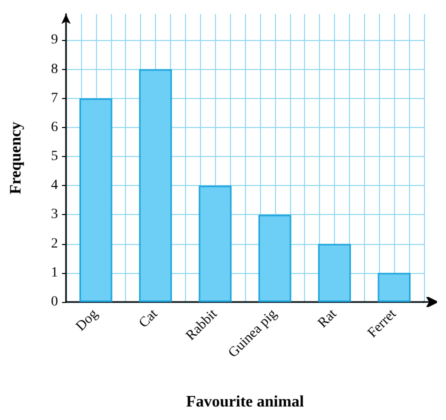 The width and height of the screenshot is (446, 420). Describe the element at coordinates (54, 302) in the screenshot. I see `y-tick-label: 0` at that location.